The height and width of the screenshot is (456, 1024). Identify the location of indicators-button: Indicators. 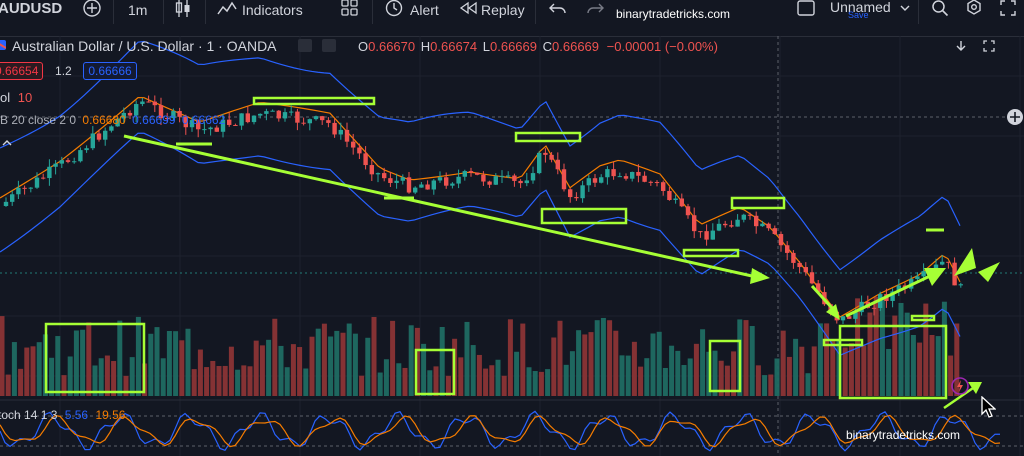
(272, 10).